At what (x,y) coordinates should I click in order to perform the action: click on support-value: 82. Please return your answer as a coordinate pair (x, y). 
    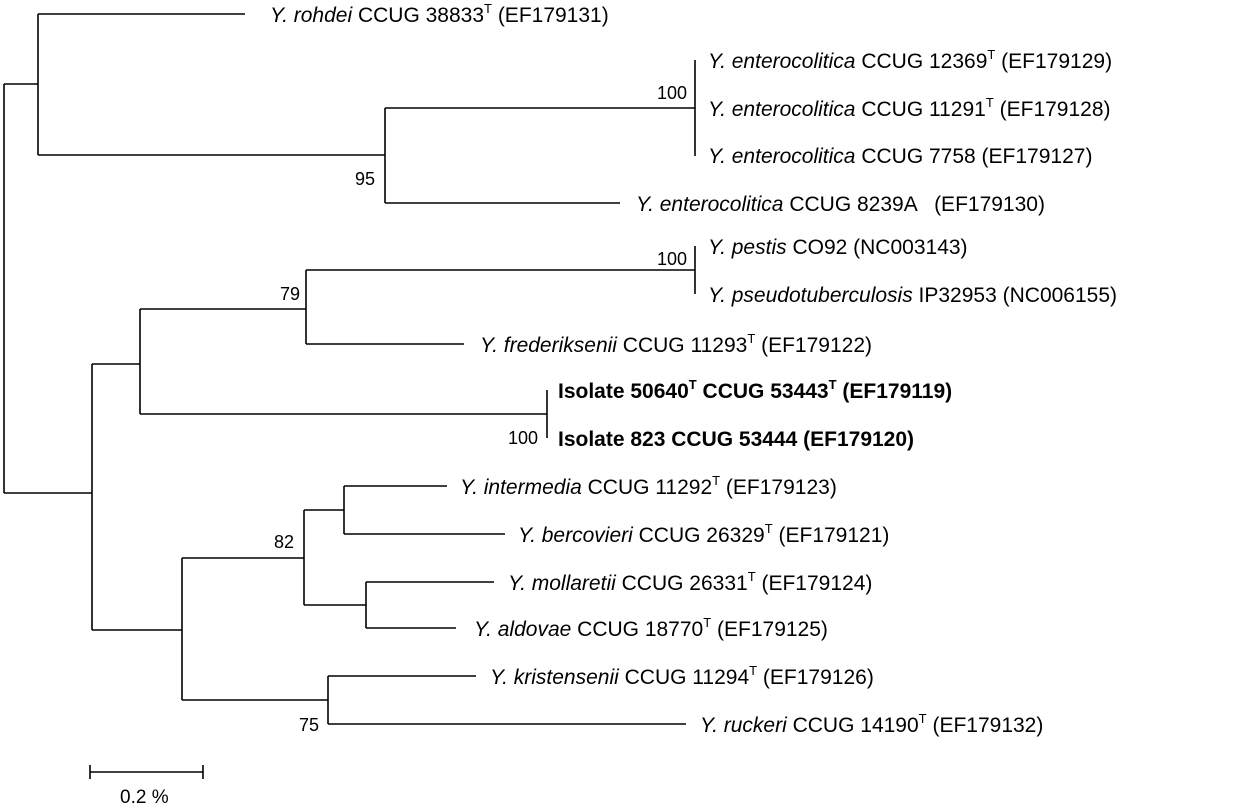
    Looking at the image, I should click on (284, 542).